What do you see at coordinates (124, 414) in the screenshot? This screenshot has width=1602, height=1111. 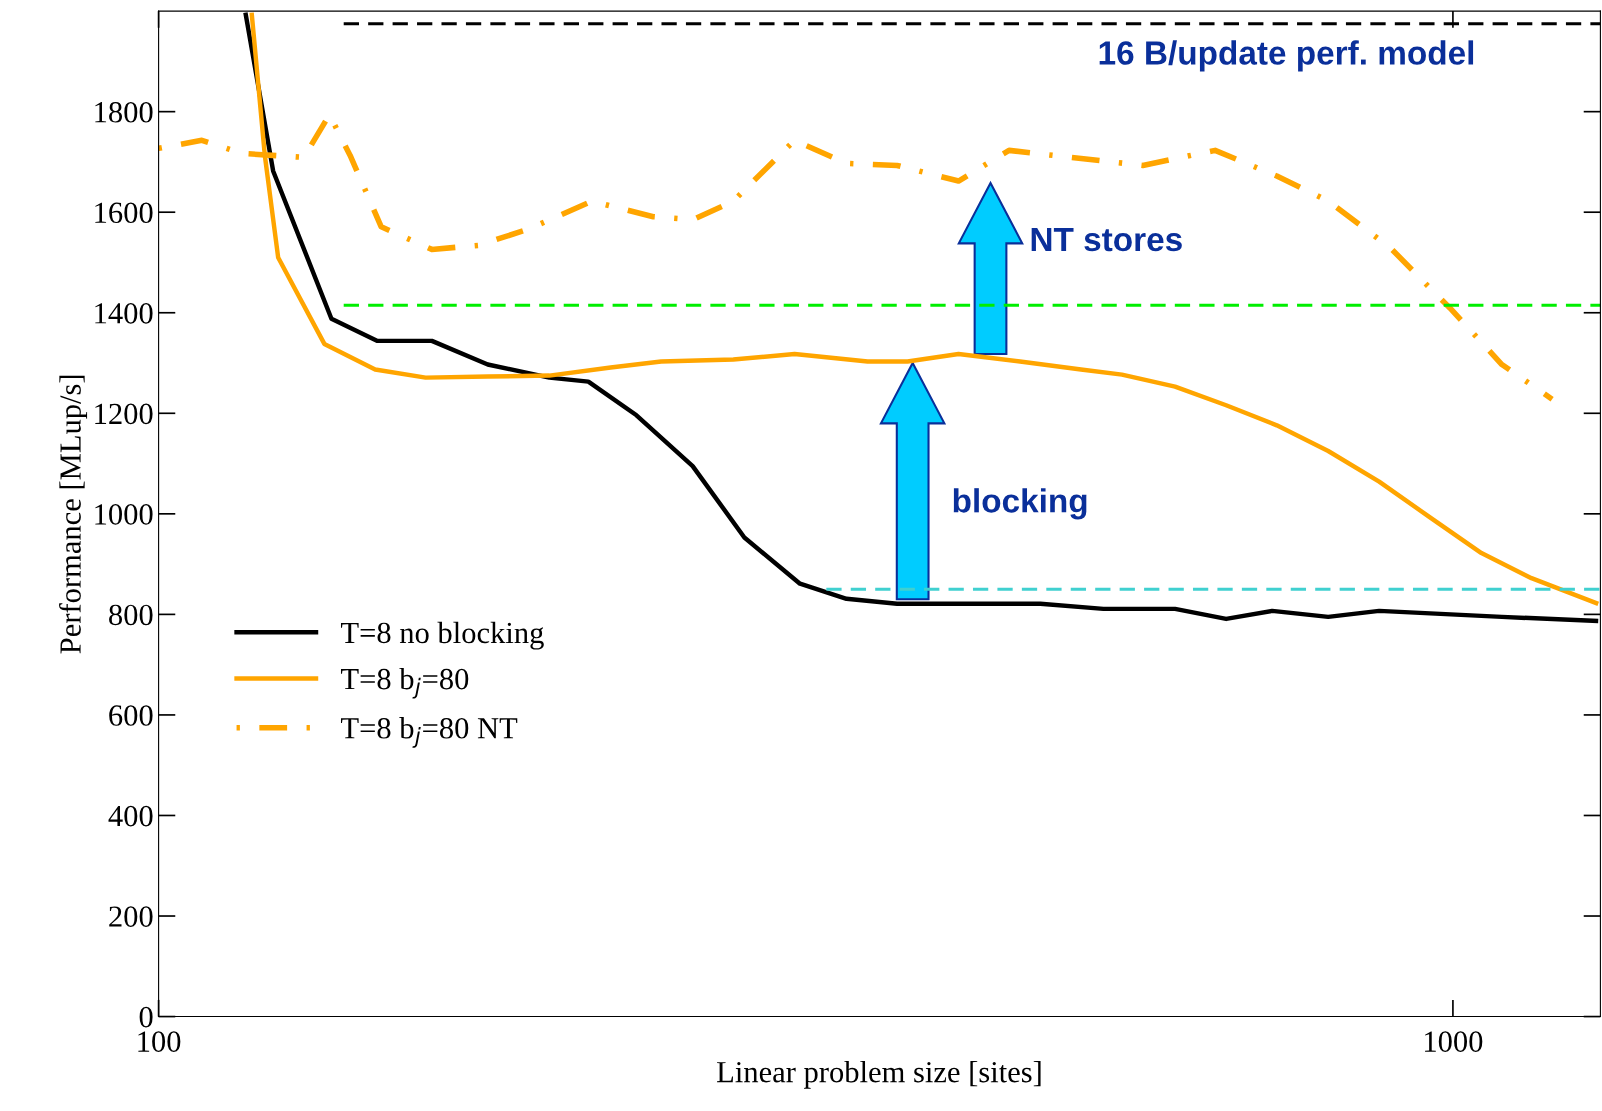 I see `y-tick-label: 1200` at bounding box center [124, 414].